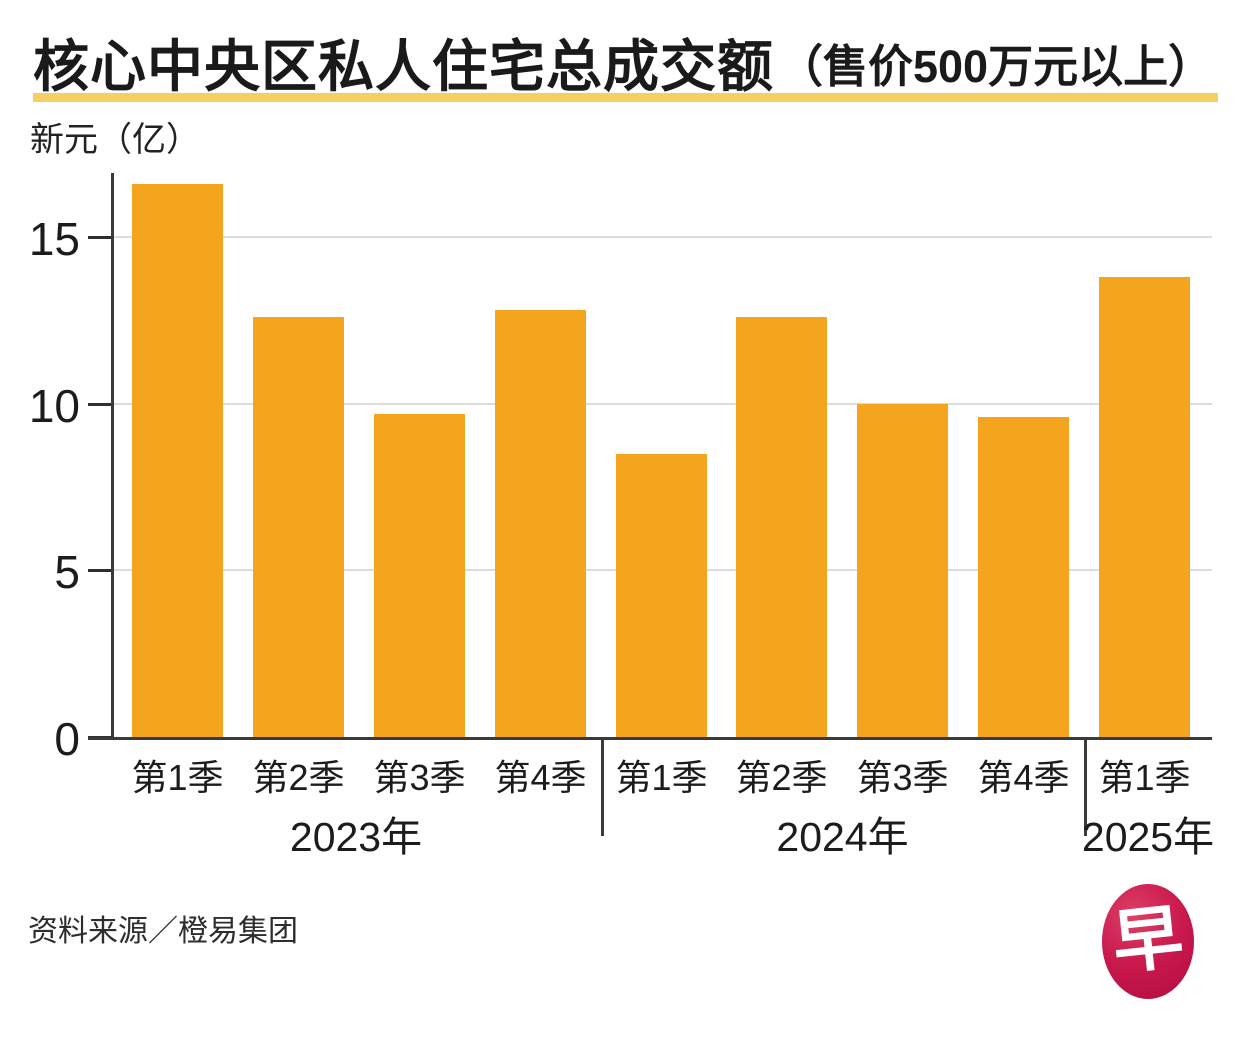 The height and width of the screenshot is (1039, 1251). What do you see at coordinates (356, 837) in the screenshot?
I see `year-label: 2023年` at bounding box center [356, 837].